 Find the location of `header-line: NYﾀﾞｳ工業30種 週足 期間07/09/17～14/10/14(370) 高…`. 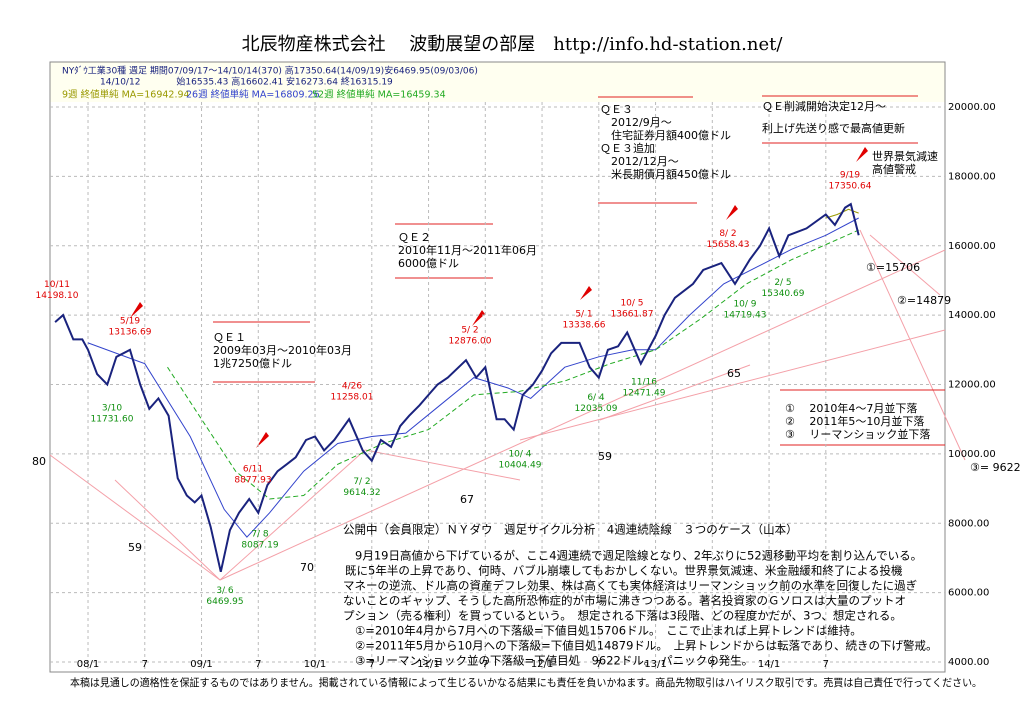

header-line: NYﾀﾞｳ工業30種 週足 期間07/09/17～14/10/14(370) 高… is located at coordinates (270, 71).